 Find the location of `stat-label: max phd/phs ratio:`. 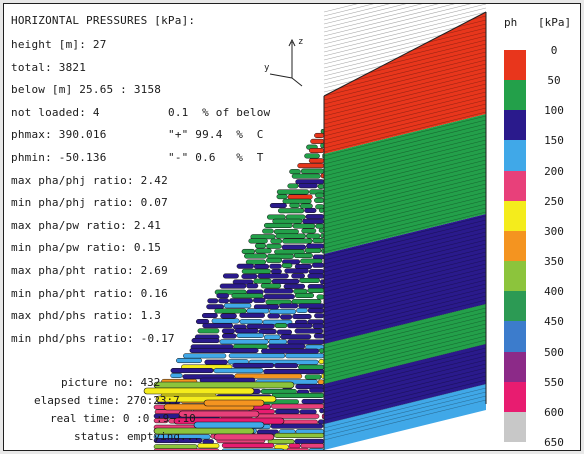

stat-label: max phd/phs ratio: is located at coordinates (72, 316).